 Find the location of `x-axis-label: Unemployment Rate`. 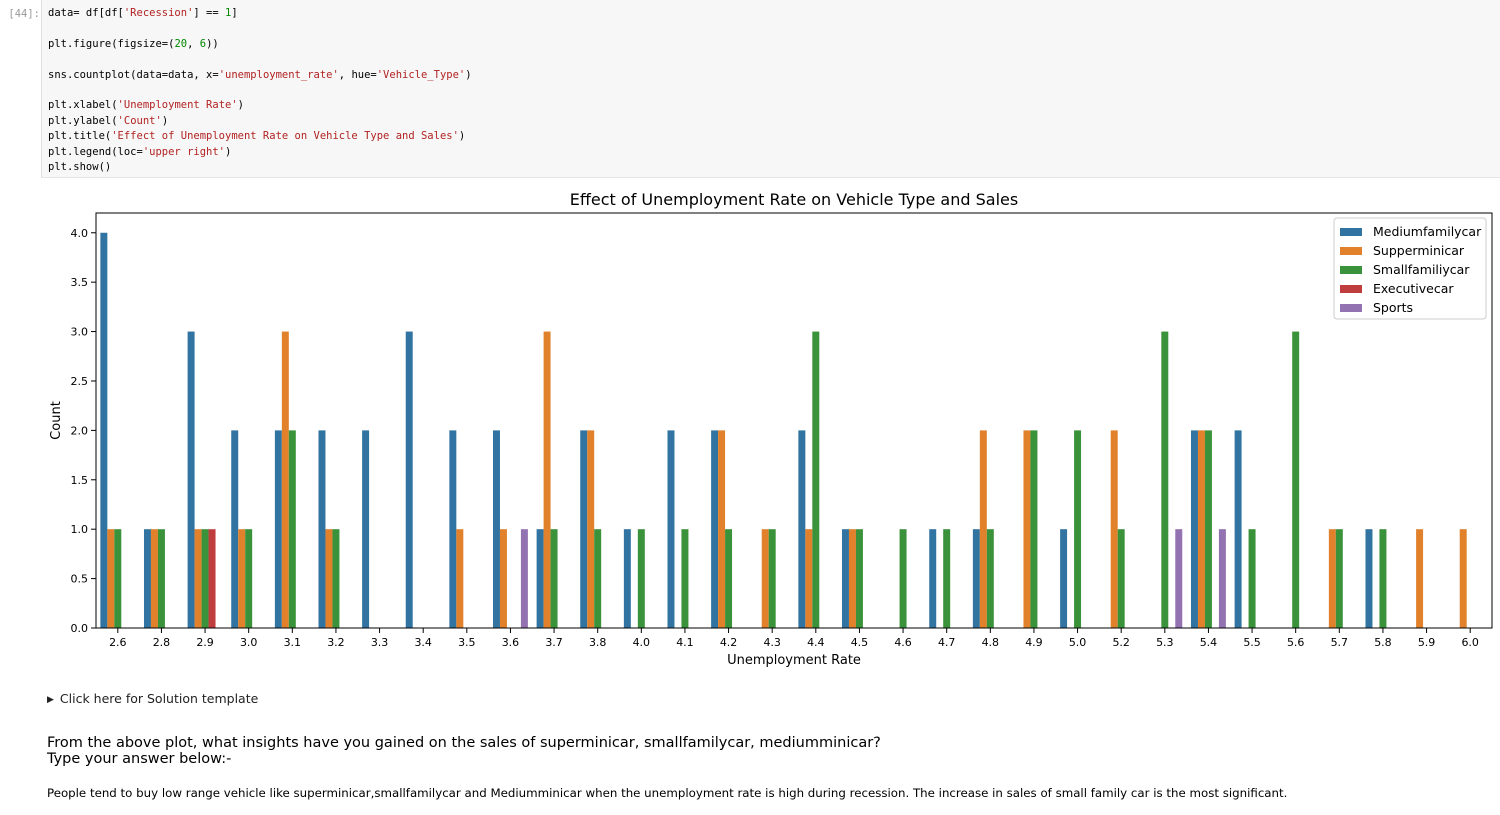

x-axis-label: Unemployment Rate is located at coordinates (794, 660).